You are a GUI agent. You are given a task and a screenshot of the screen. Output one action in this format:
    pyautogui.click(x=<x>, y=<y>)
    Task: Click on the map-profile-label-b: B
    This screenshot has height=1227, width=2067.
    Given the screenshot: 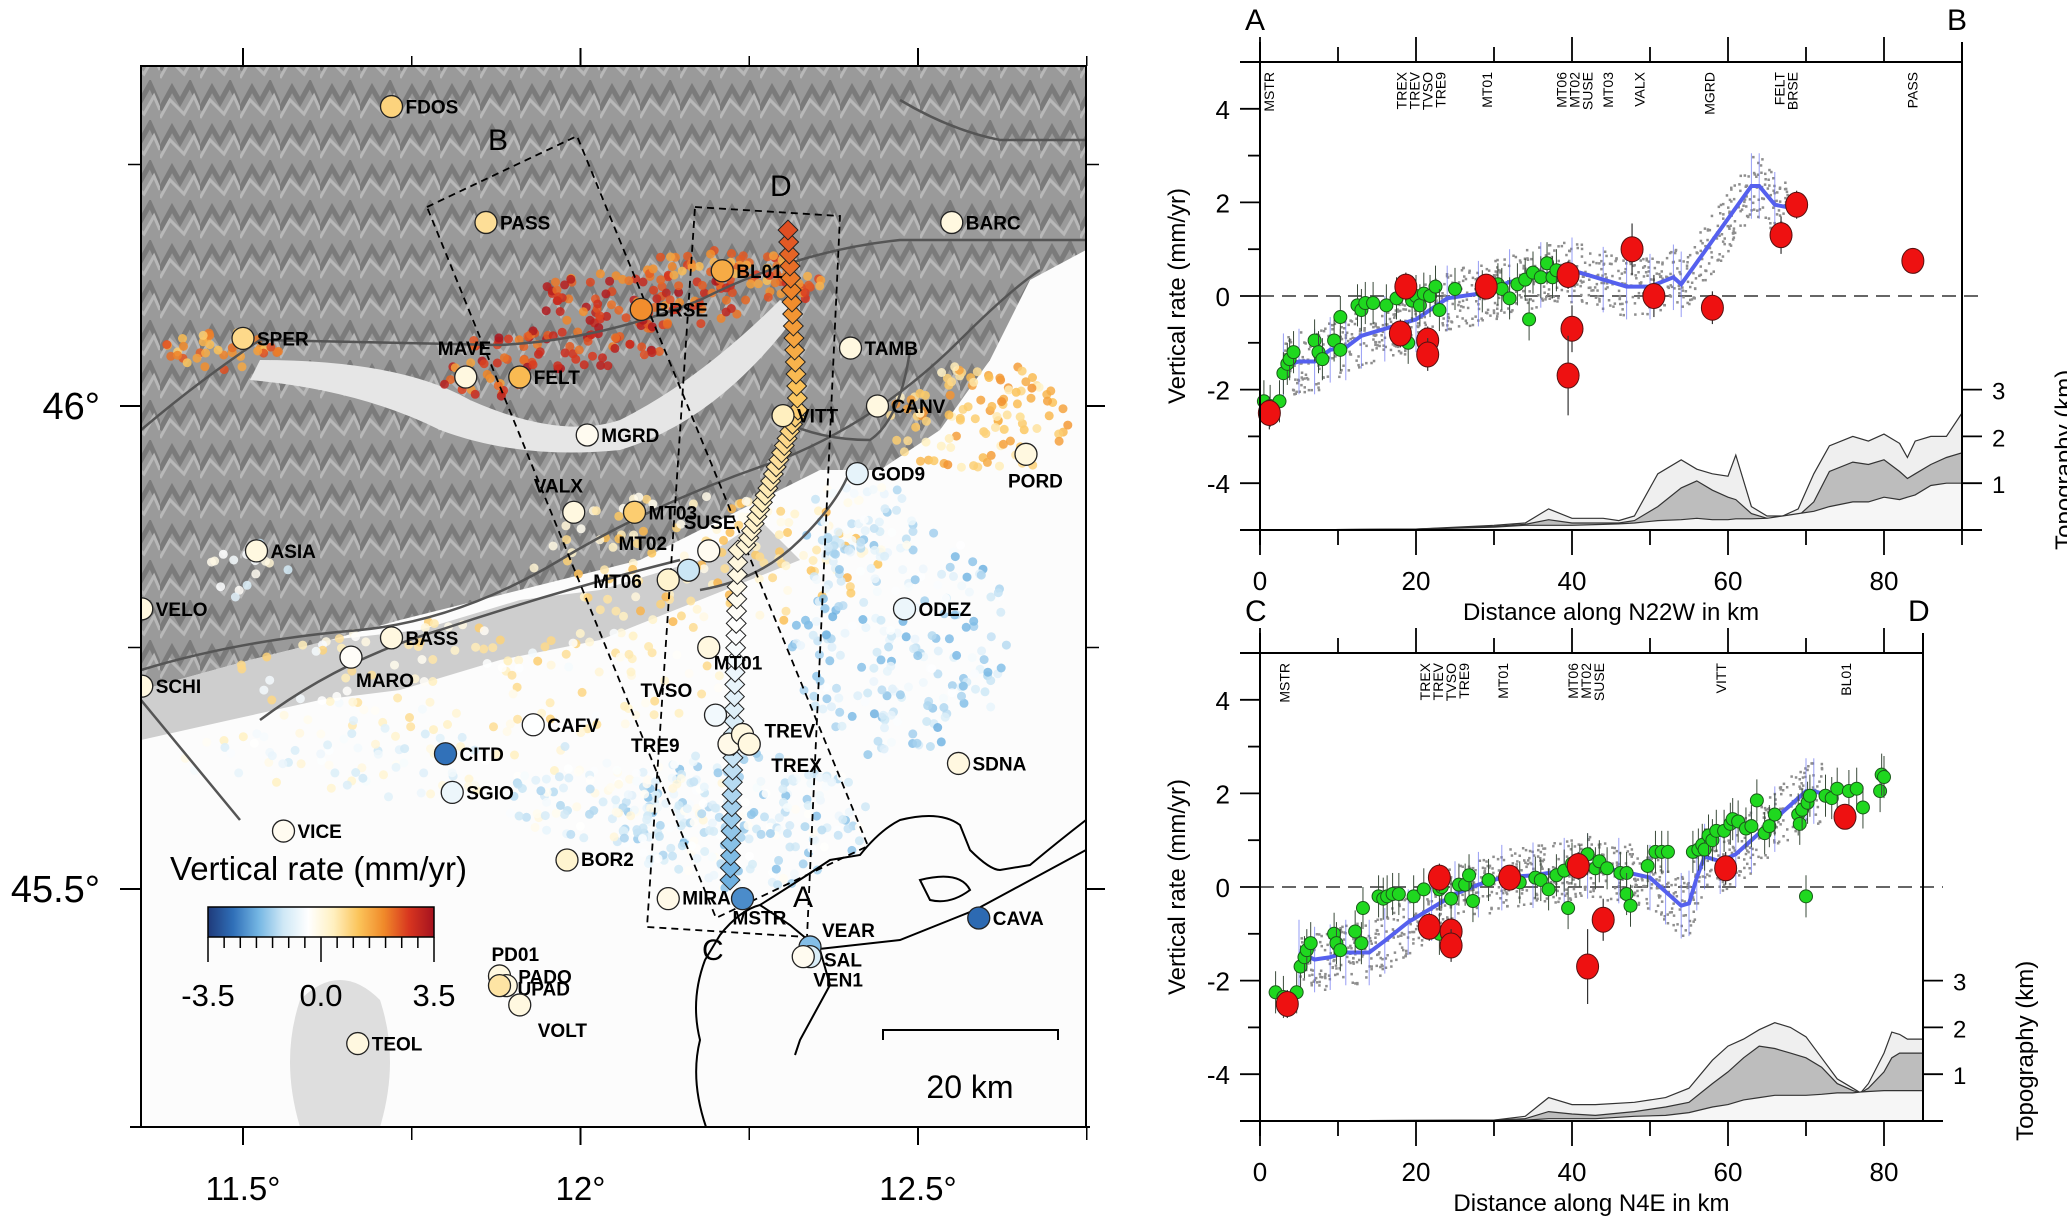 What is the action you would take?
    pyautogui.click(x=498, y=140)
    